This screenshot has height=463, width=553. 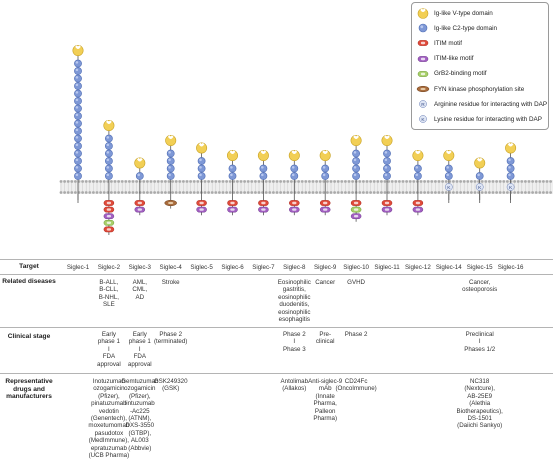 I want to click on target-header-siglec-2: Siglec-2, so click(x=109, y=267).